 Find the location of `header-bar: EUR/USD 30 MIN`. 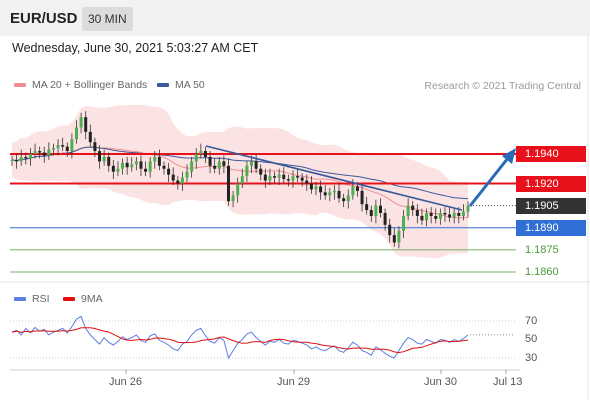

header-bar: EUR/USD 30 MIN is located at coordinates (295, 18).